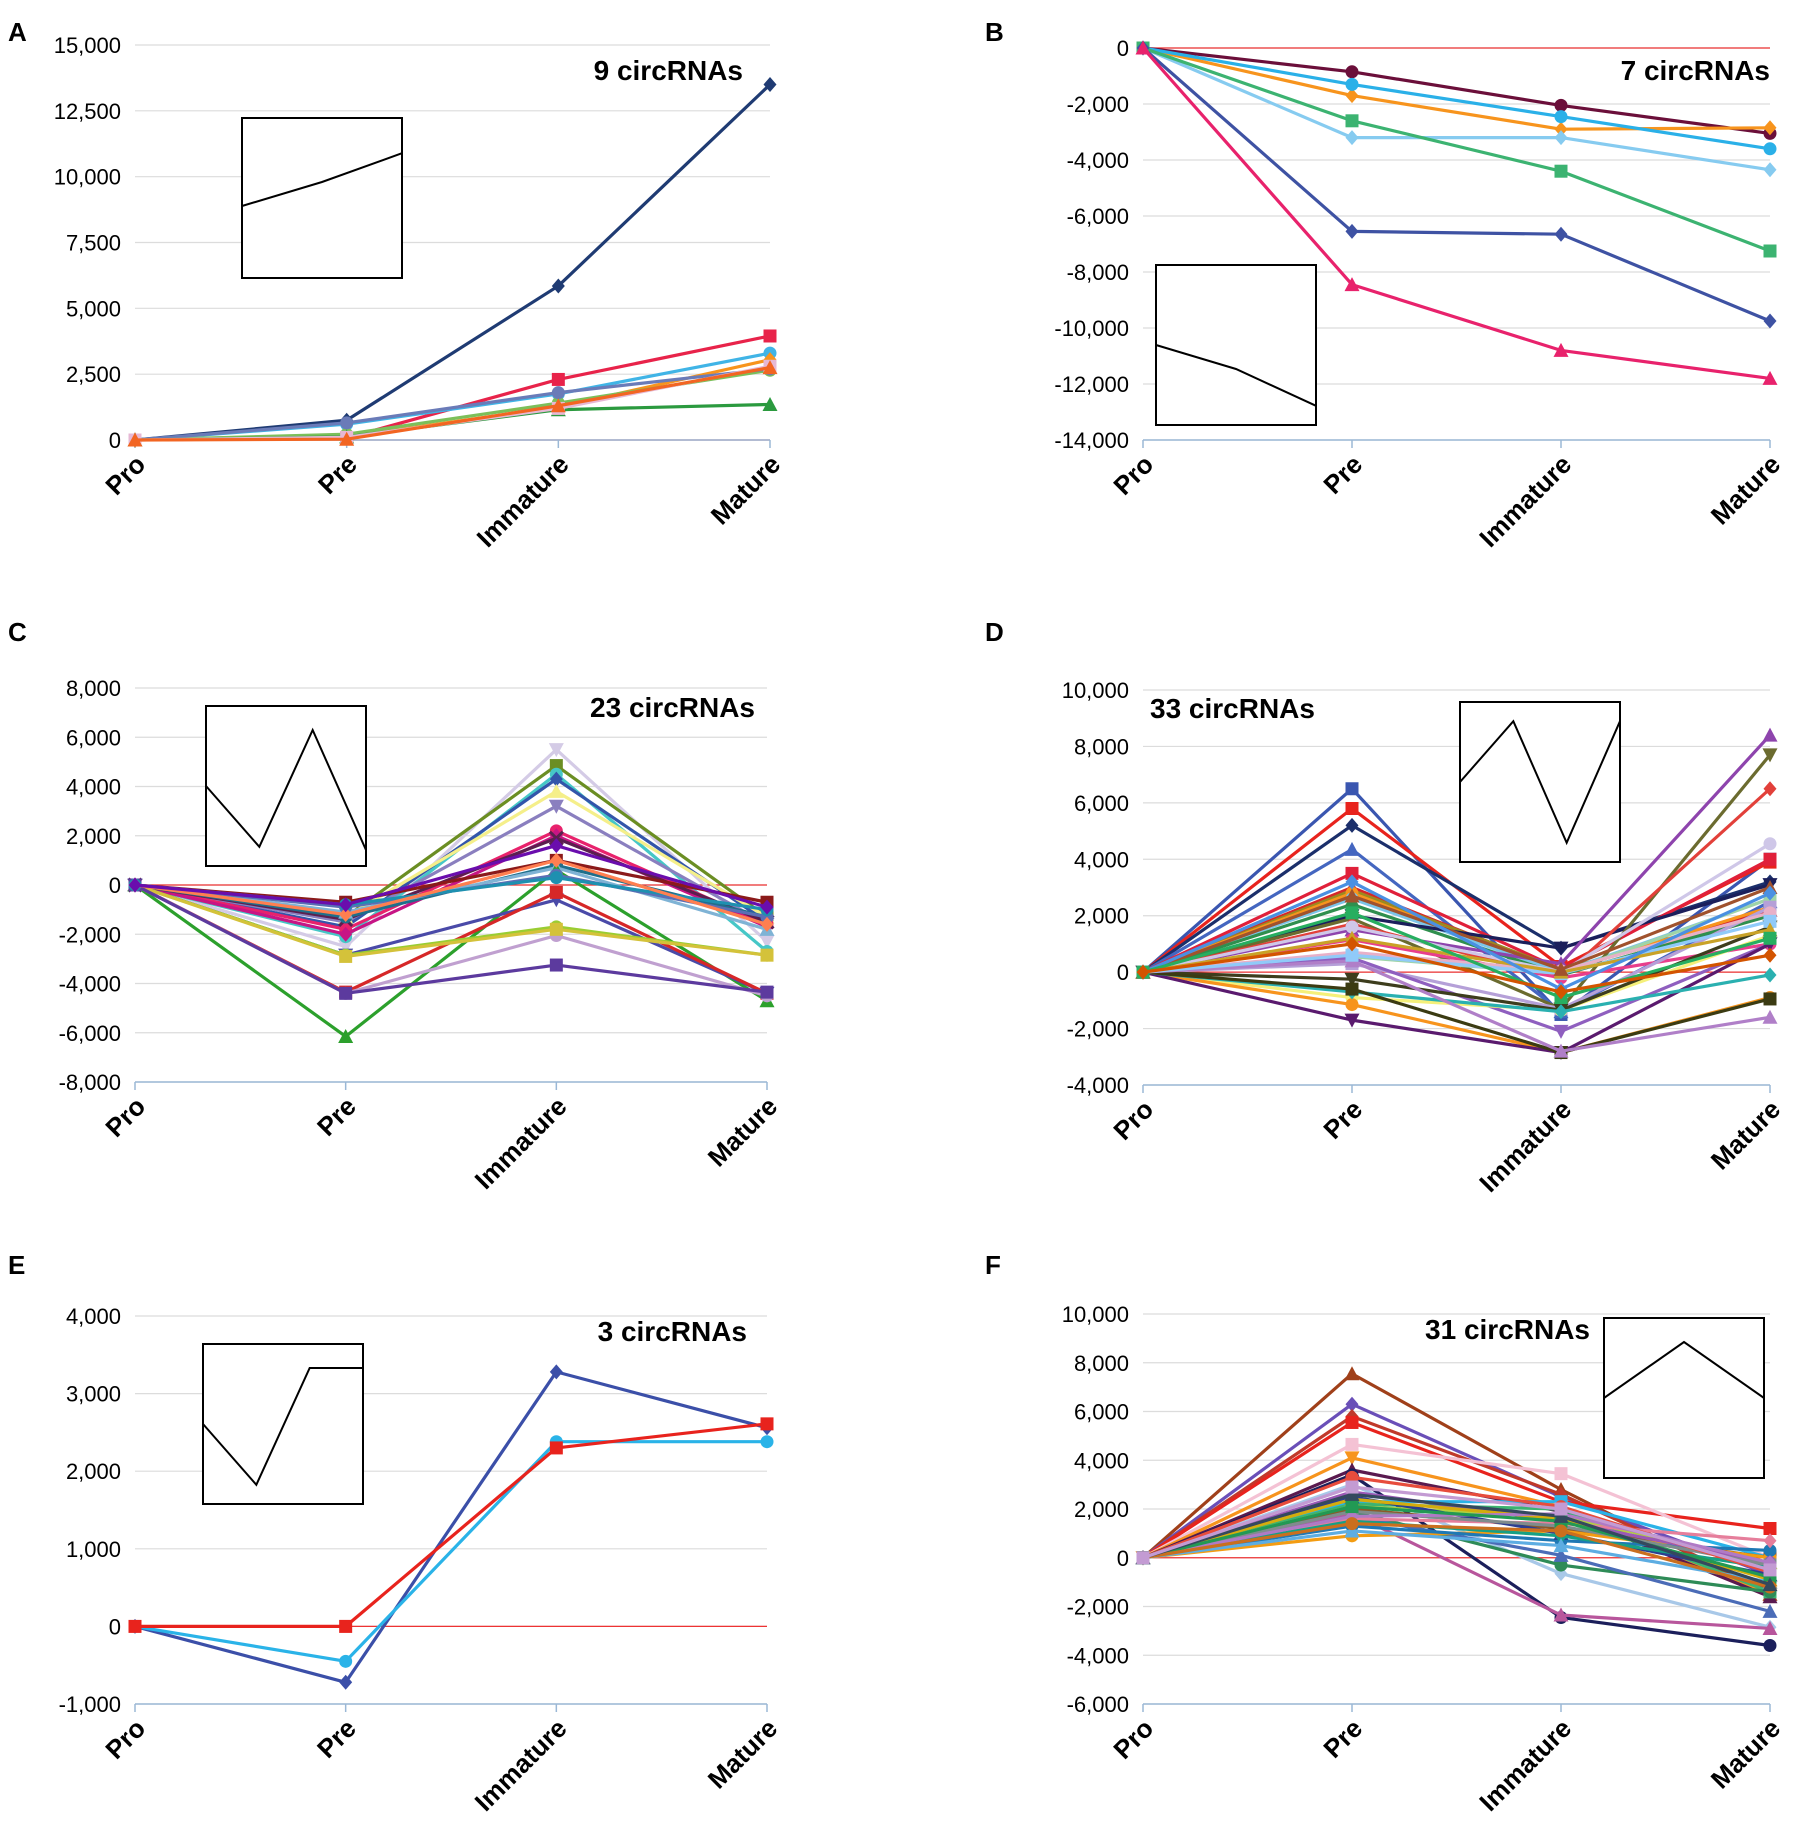 Image resolution: width=1802 pixels, height=1828 pixels. What do you see at coordinates (17, 32) in the screenshot?
I see `panel-label: A` at bounding box center [17, 32].